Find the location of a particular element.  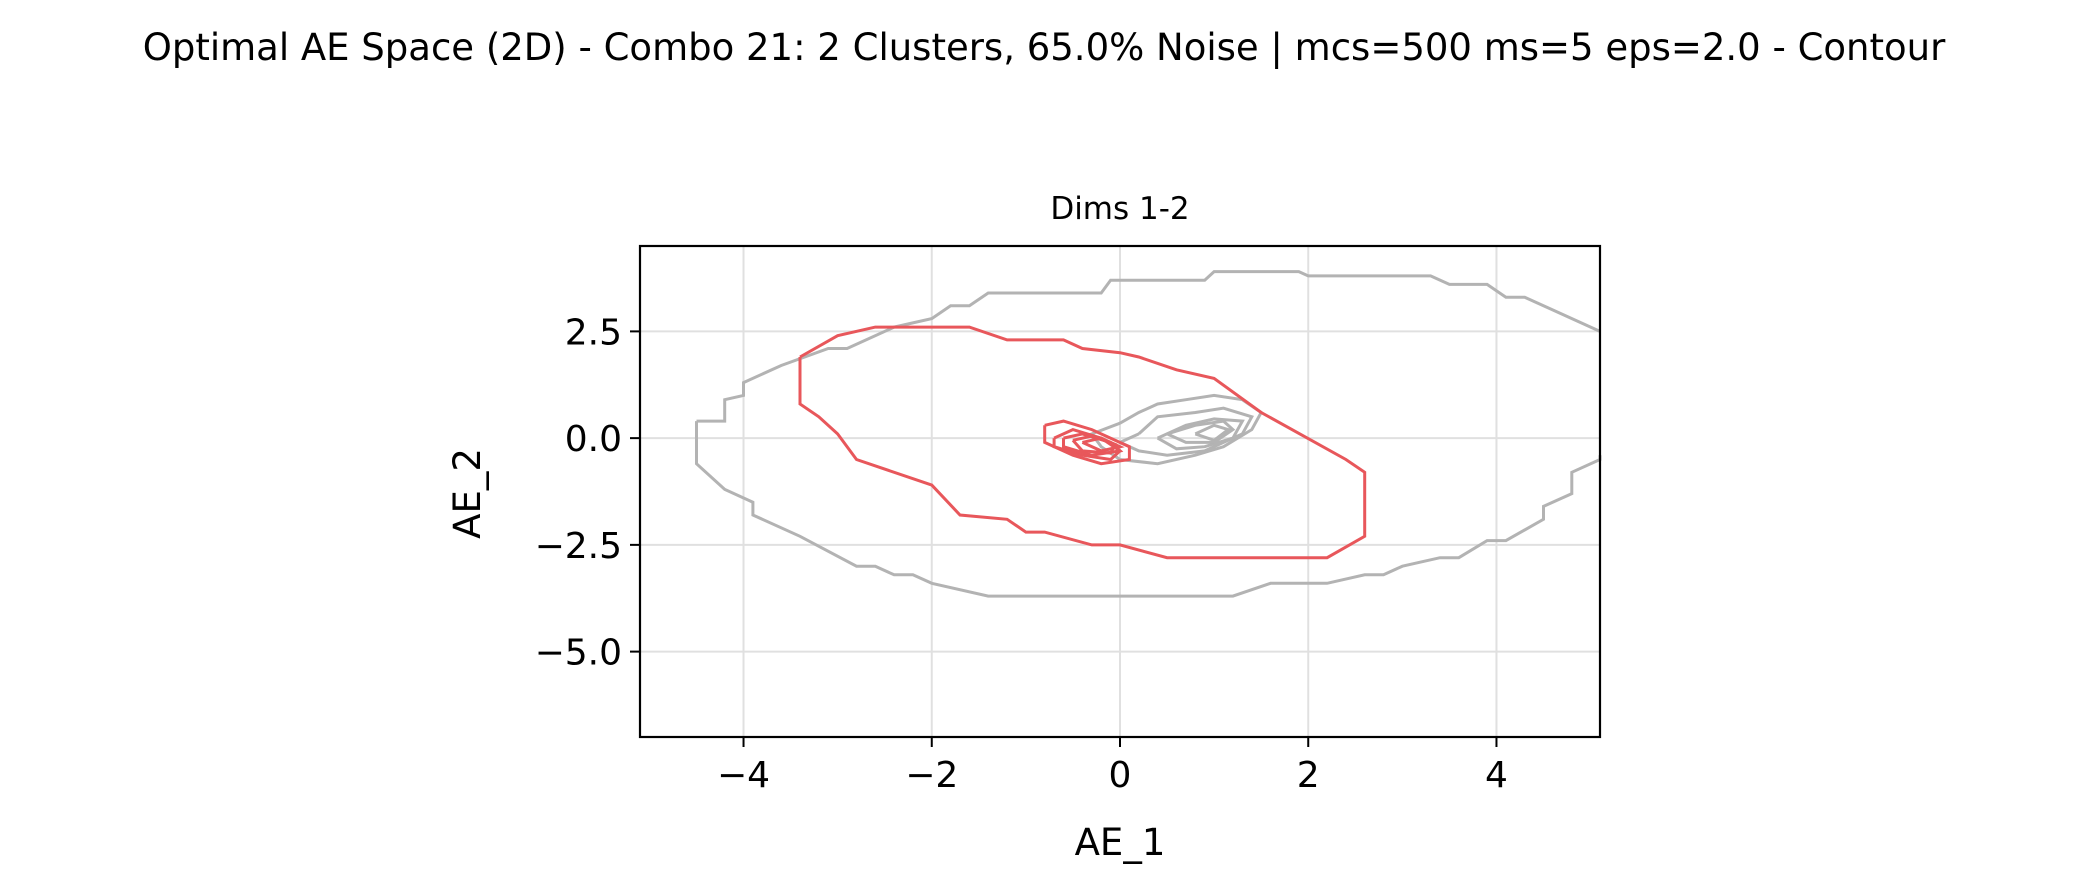

x-tick-label: −4 is located at coordinates (743, 775).